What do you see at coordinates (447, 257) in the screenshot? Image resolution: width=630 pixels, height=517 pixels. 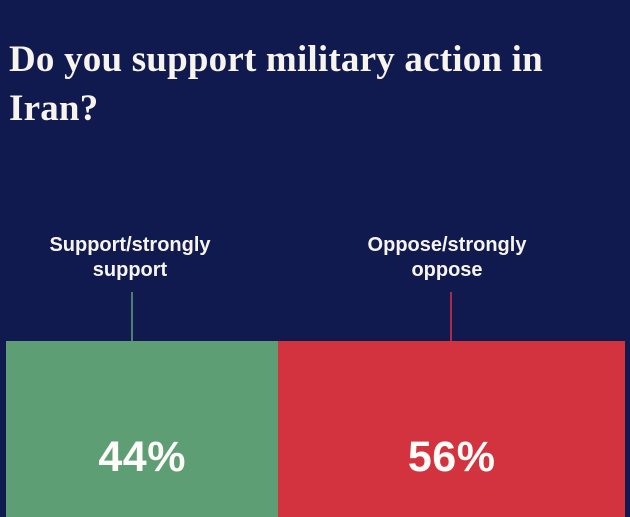 I see `category-label-oppose: Oppose/strongly oppose` at bounding box center [447, 257].